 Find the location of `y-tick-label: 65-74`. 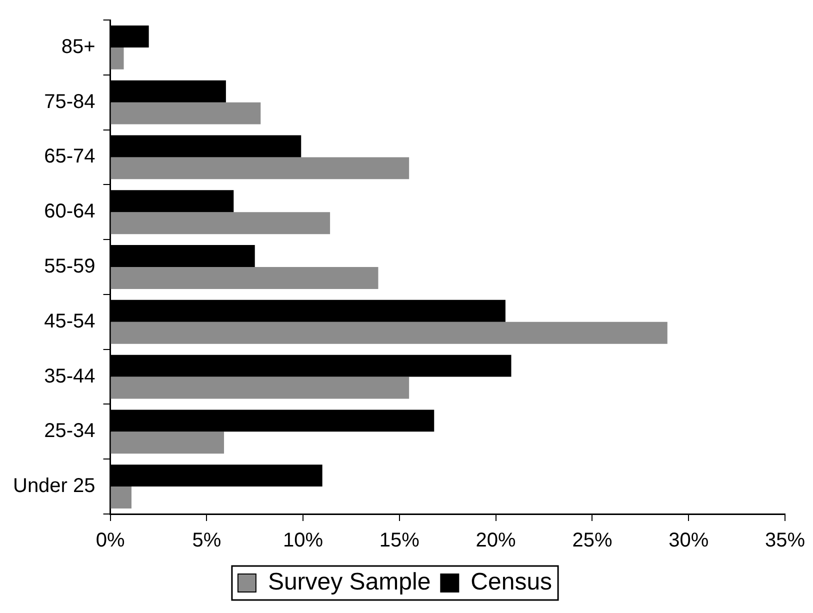

y-tick-label: 65-74 is located at coordinates (70, 157).